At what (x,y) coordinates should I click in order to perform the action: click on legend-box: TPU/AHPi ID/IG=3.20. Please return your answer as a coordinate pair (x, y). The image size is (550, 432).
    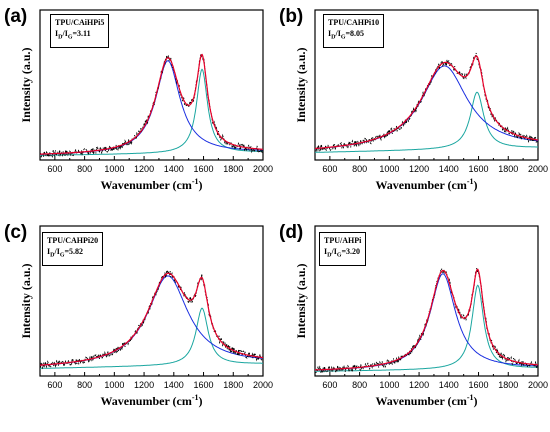
    Looking at the image, I should click on (343, 249).